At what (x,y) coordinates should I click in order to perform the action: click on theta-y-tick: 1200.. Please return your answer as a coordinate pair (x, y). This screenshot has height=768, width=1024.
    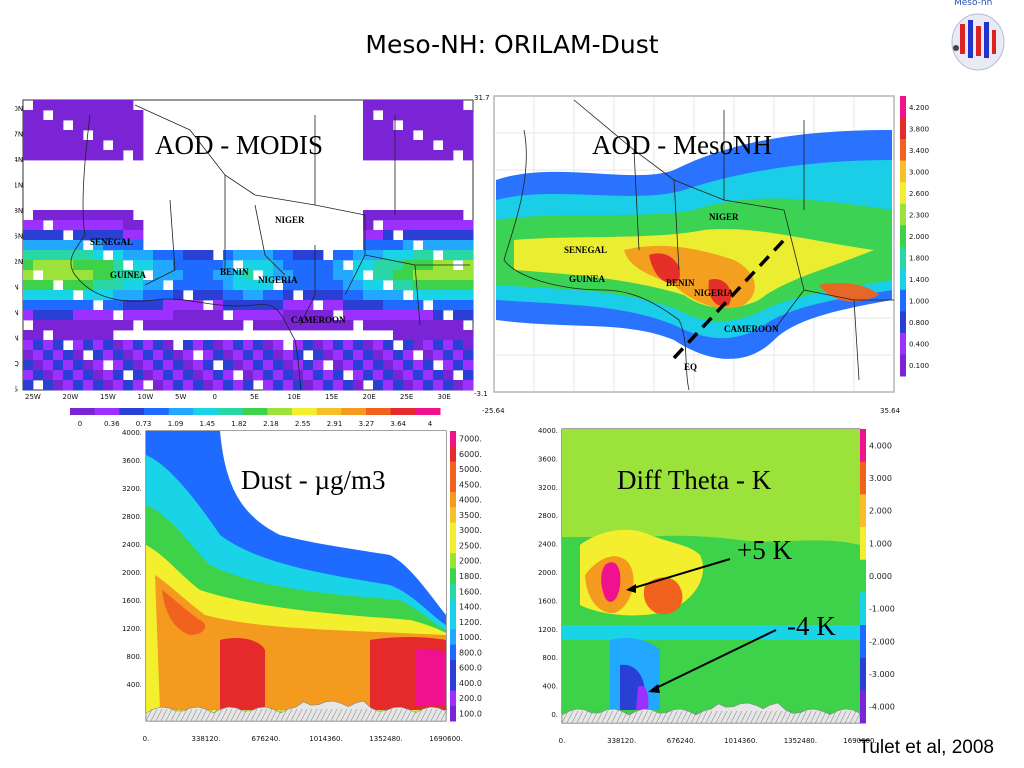
    Looking at the image, I should click on (548, 630).